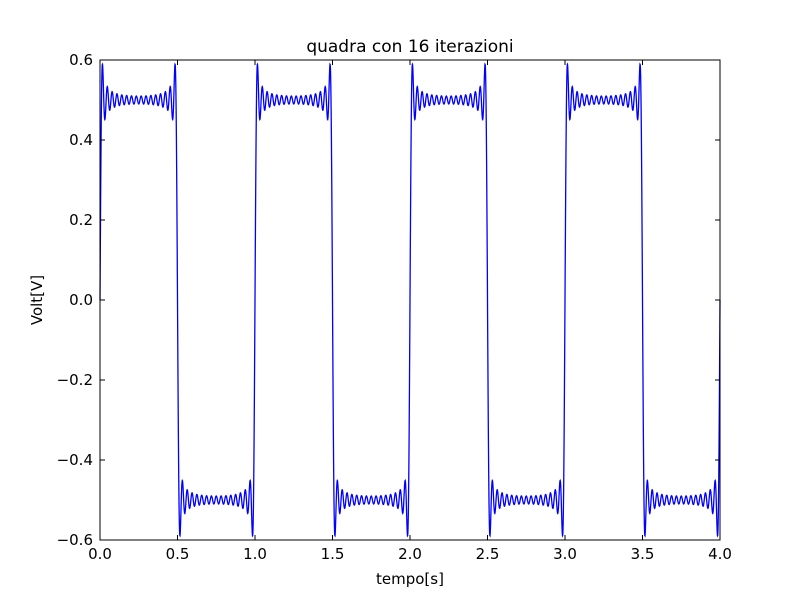  Describe the element at coordinates (410, 579) in the screenshot. I see `x-axis-label: tempo[s]` at that location.